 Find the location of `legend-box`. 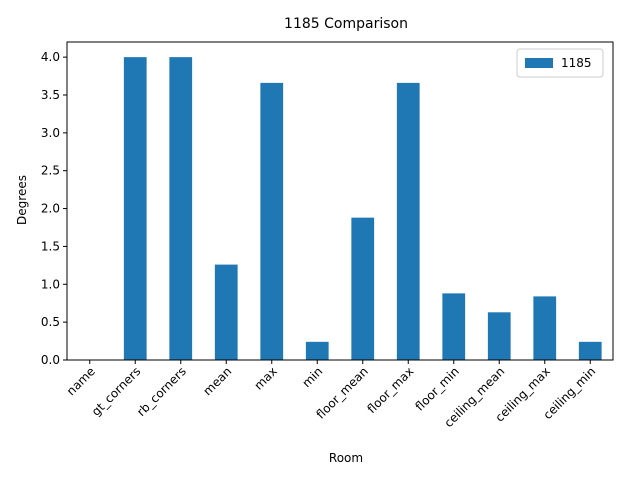

legend-box is located at coordinates (560, 63).